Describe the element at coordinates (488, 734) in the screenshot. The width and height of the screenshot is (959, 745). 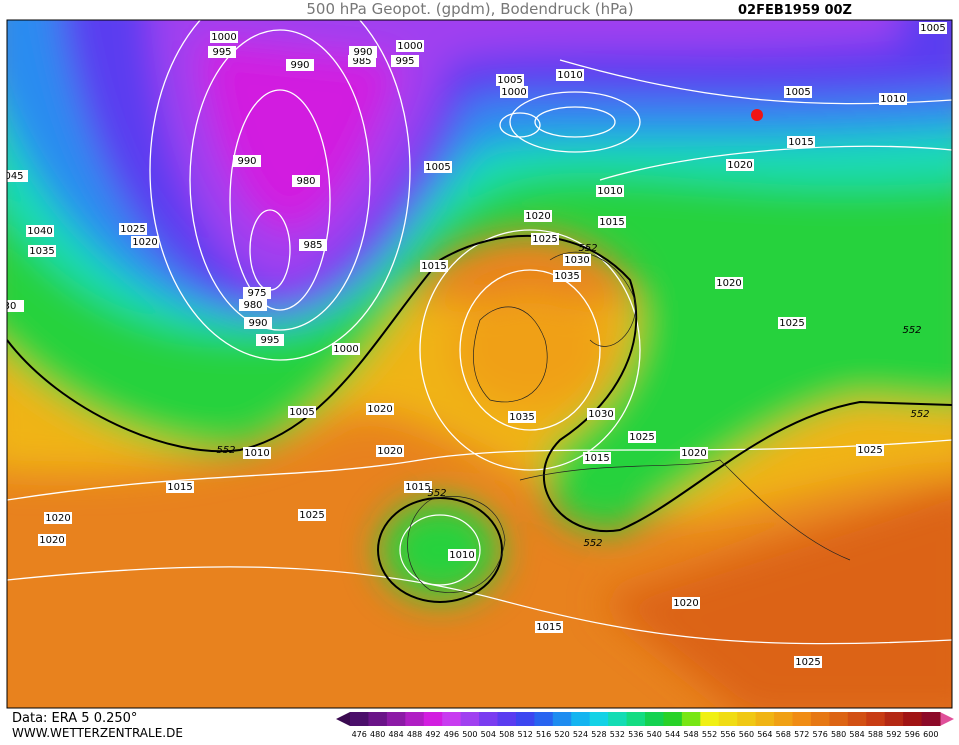
I see `colorbar-label: 504` at that location.